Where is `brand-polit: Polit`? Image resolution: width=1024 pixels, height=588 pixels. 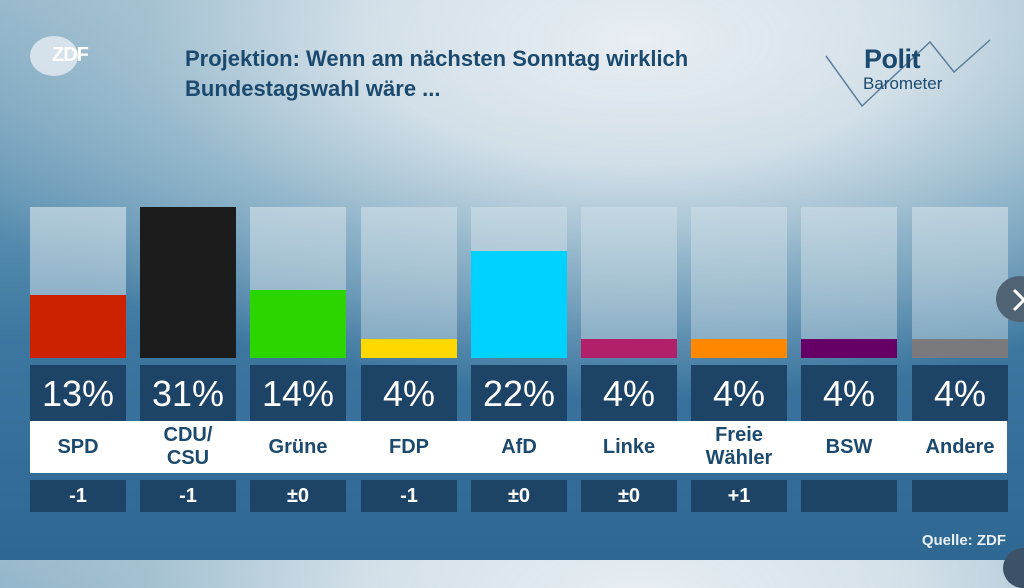 brand-polit: Polit is located at coordinates (892, 59).